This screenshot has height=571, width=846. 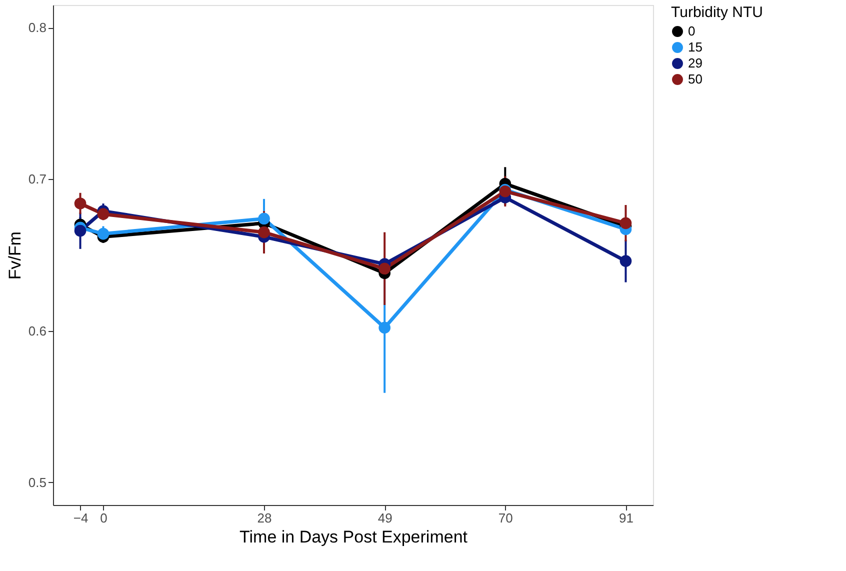 I want to click on y-tick-label: 0.6, so click(x=37, y=330).